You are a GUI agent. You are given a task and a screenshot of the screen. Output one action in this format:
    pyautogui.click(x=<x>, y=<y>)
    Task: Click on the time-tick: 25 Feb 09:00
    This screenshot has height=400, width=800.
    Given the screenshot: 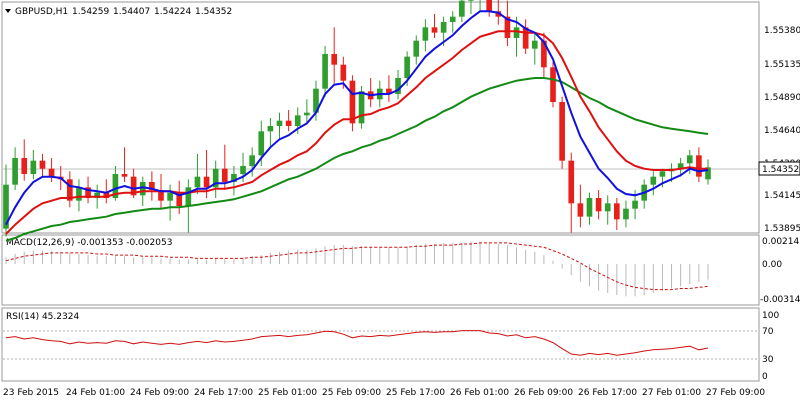 What is the action you would take?
    pyautogui.click(x=351, y=393)
    